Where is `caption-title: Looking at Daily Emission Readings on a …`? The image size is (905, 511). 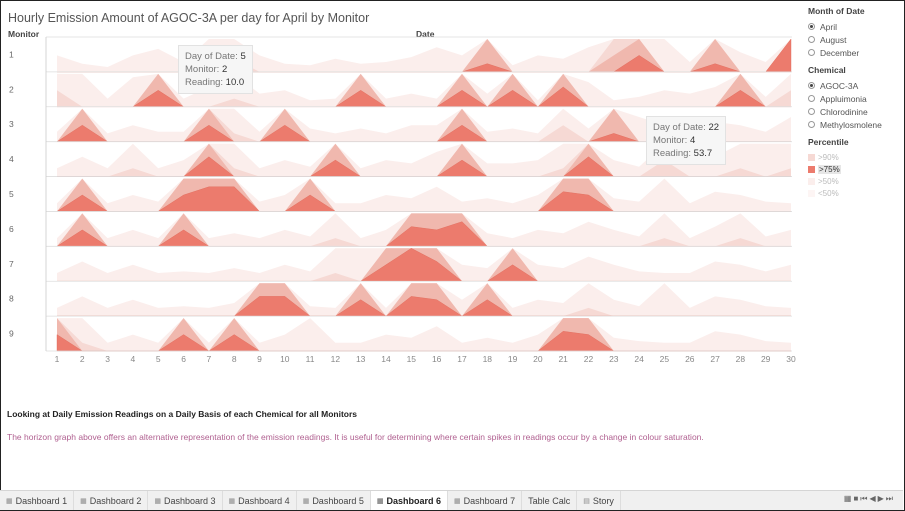
caption-title: Looking at Daily Emission Readings on a … is located at coordinates (182, 414).